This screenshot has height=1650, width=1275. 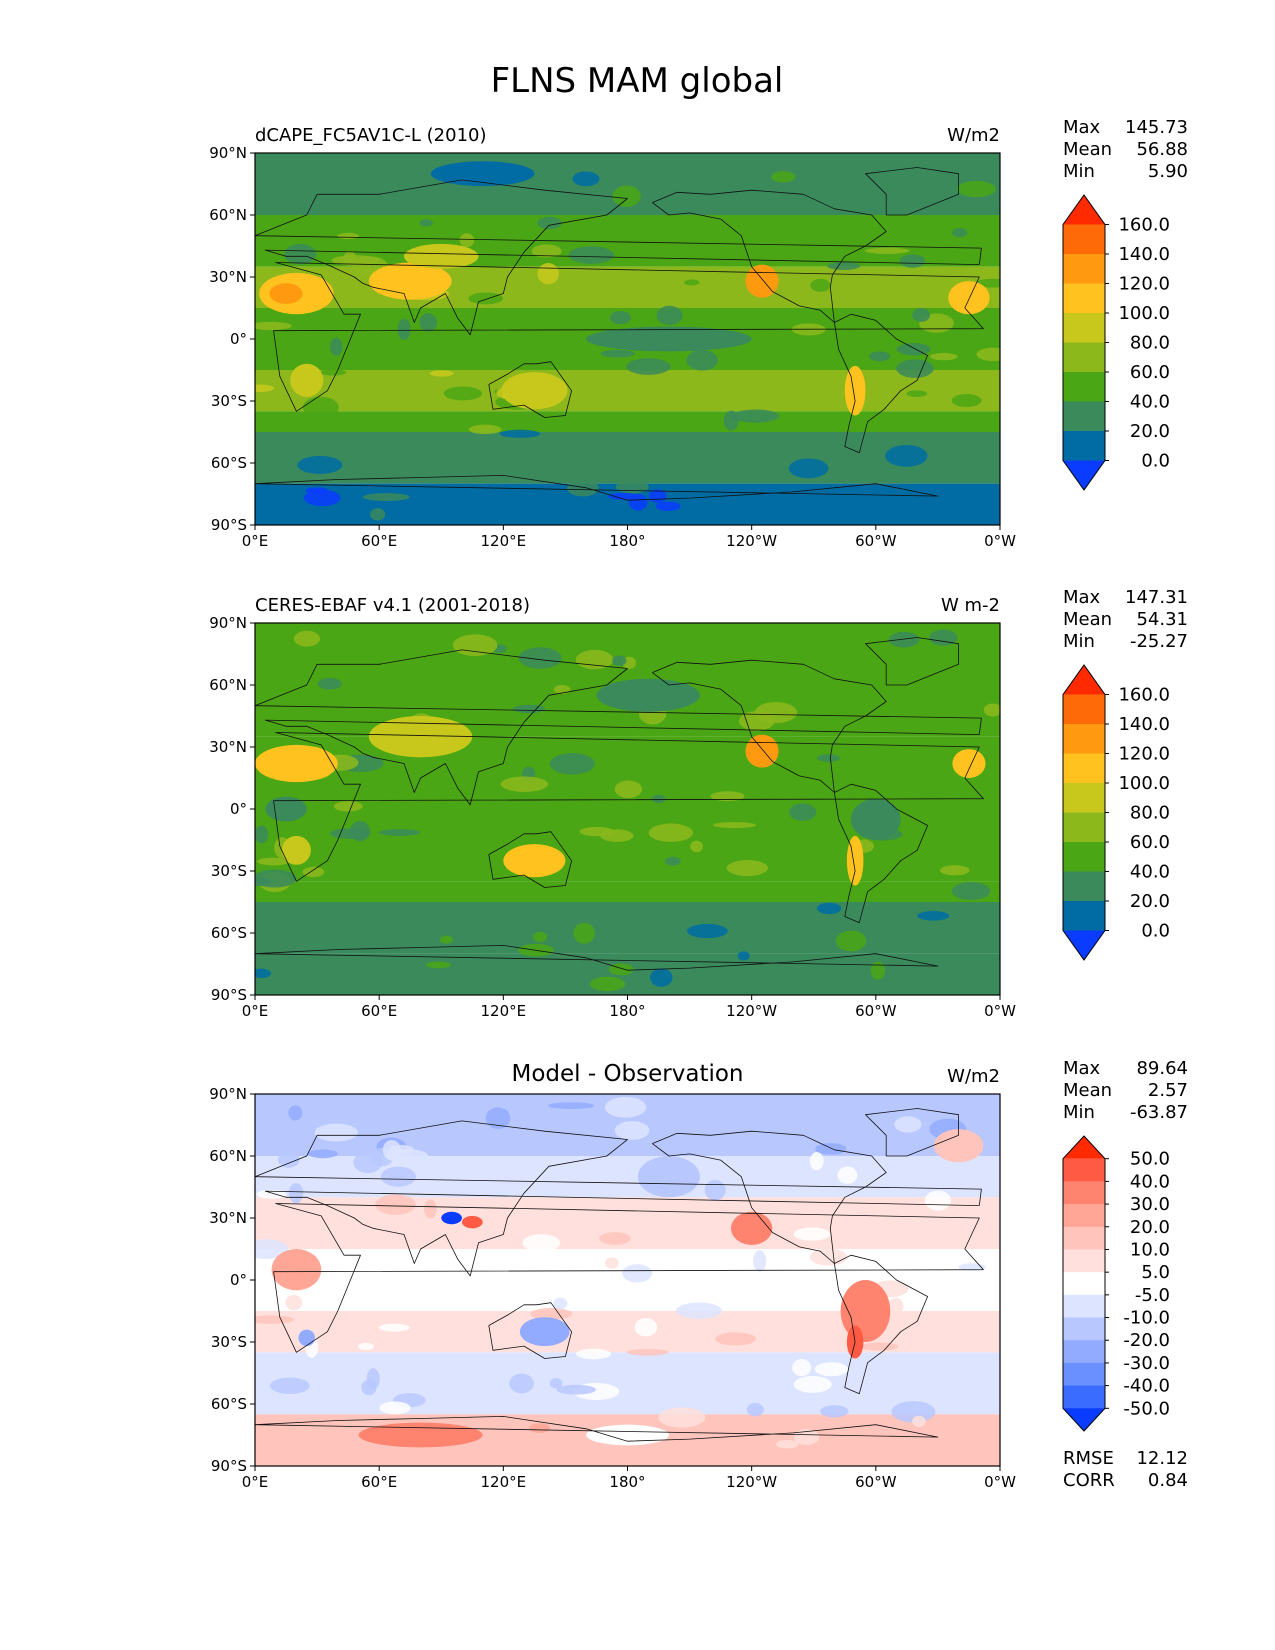 I want to click on colorbar-label: 60.0, so click(x=1150, y=842).